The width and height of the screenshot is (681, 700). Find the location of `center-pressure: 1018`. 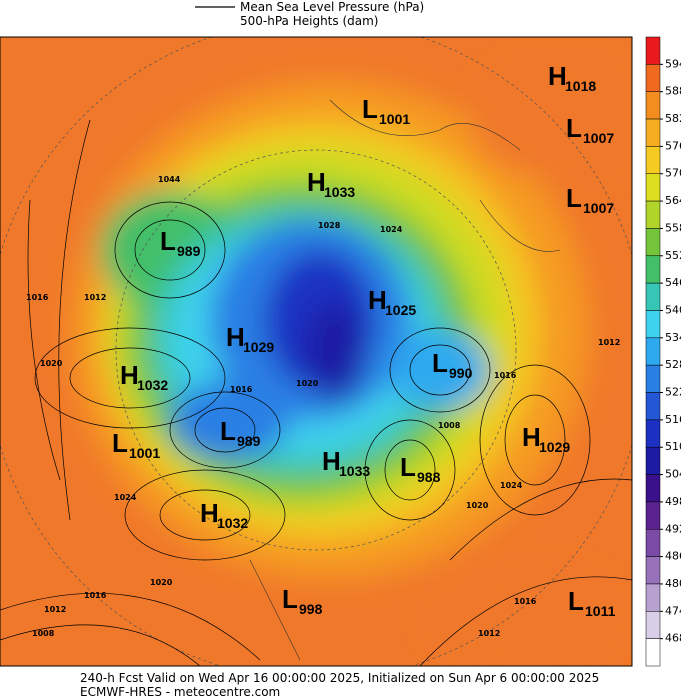

center-pressure: 1018 is located at coordinates (580, 86).